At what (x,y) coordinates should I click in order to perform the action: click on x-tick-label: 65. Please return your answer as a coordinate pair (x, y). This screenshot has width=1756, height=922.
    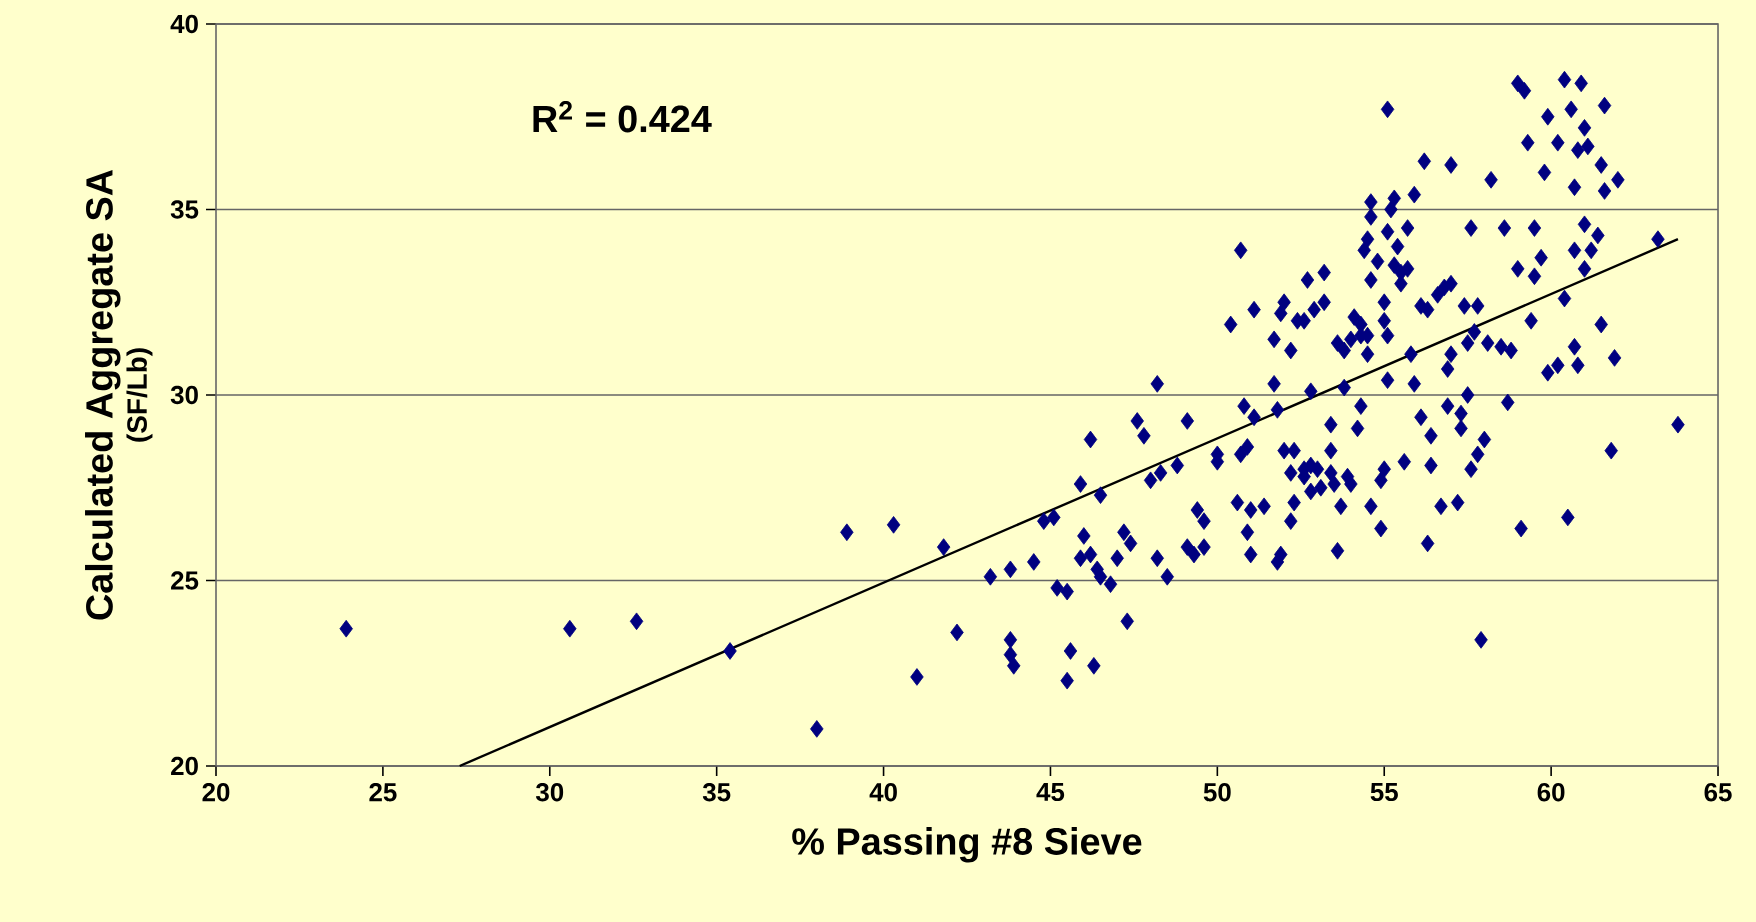
    Looking at the image, I should click on (1718, 792).